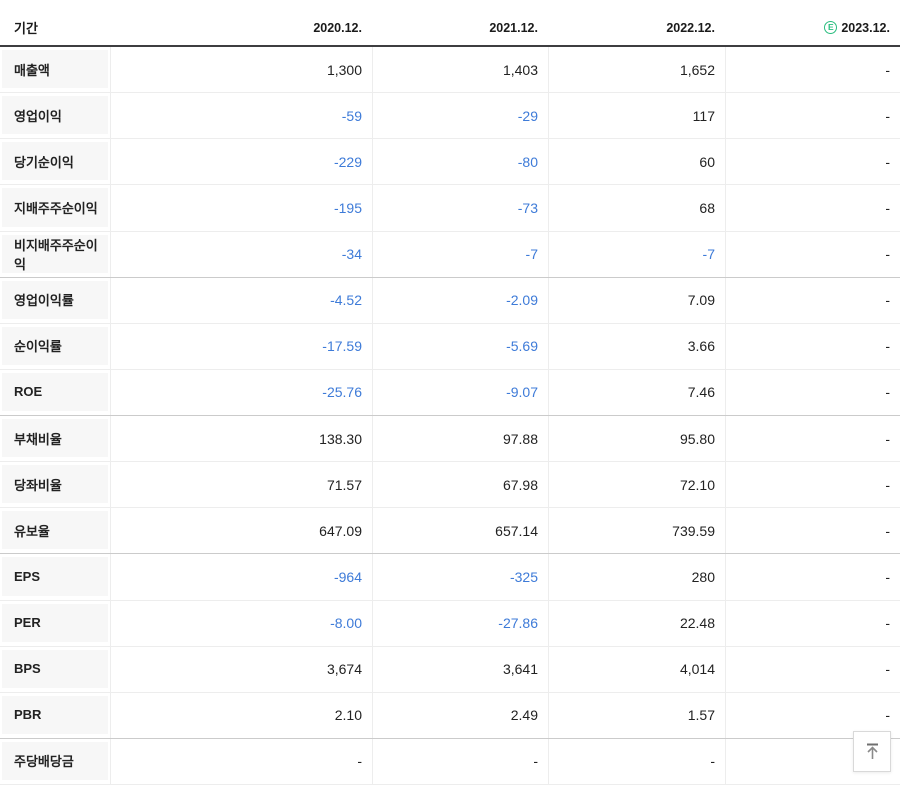 The image size is (900, 785). I want to click on table-row: EPS -964 -325 280-, so click(450, 577).